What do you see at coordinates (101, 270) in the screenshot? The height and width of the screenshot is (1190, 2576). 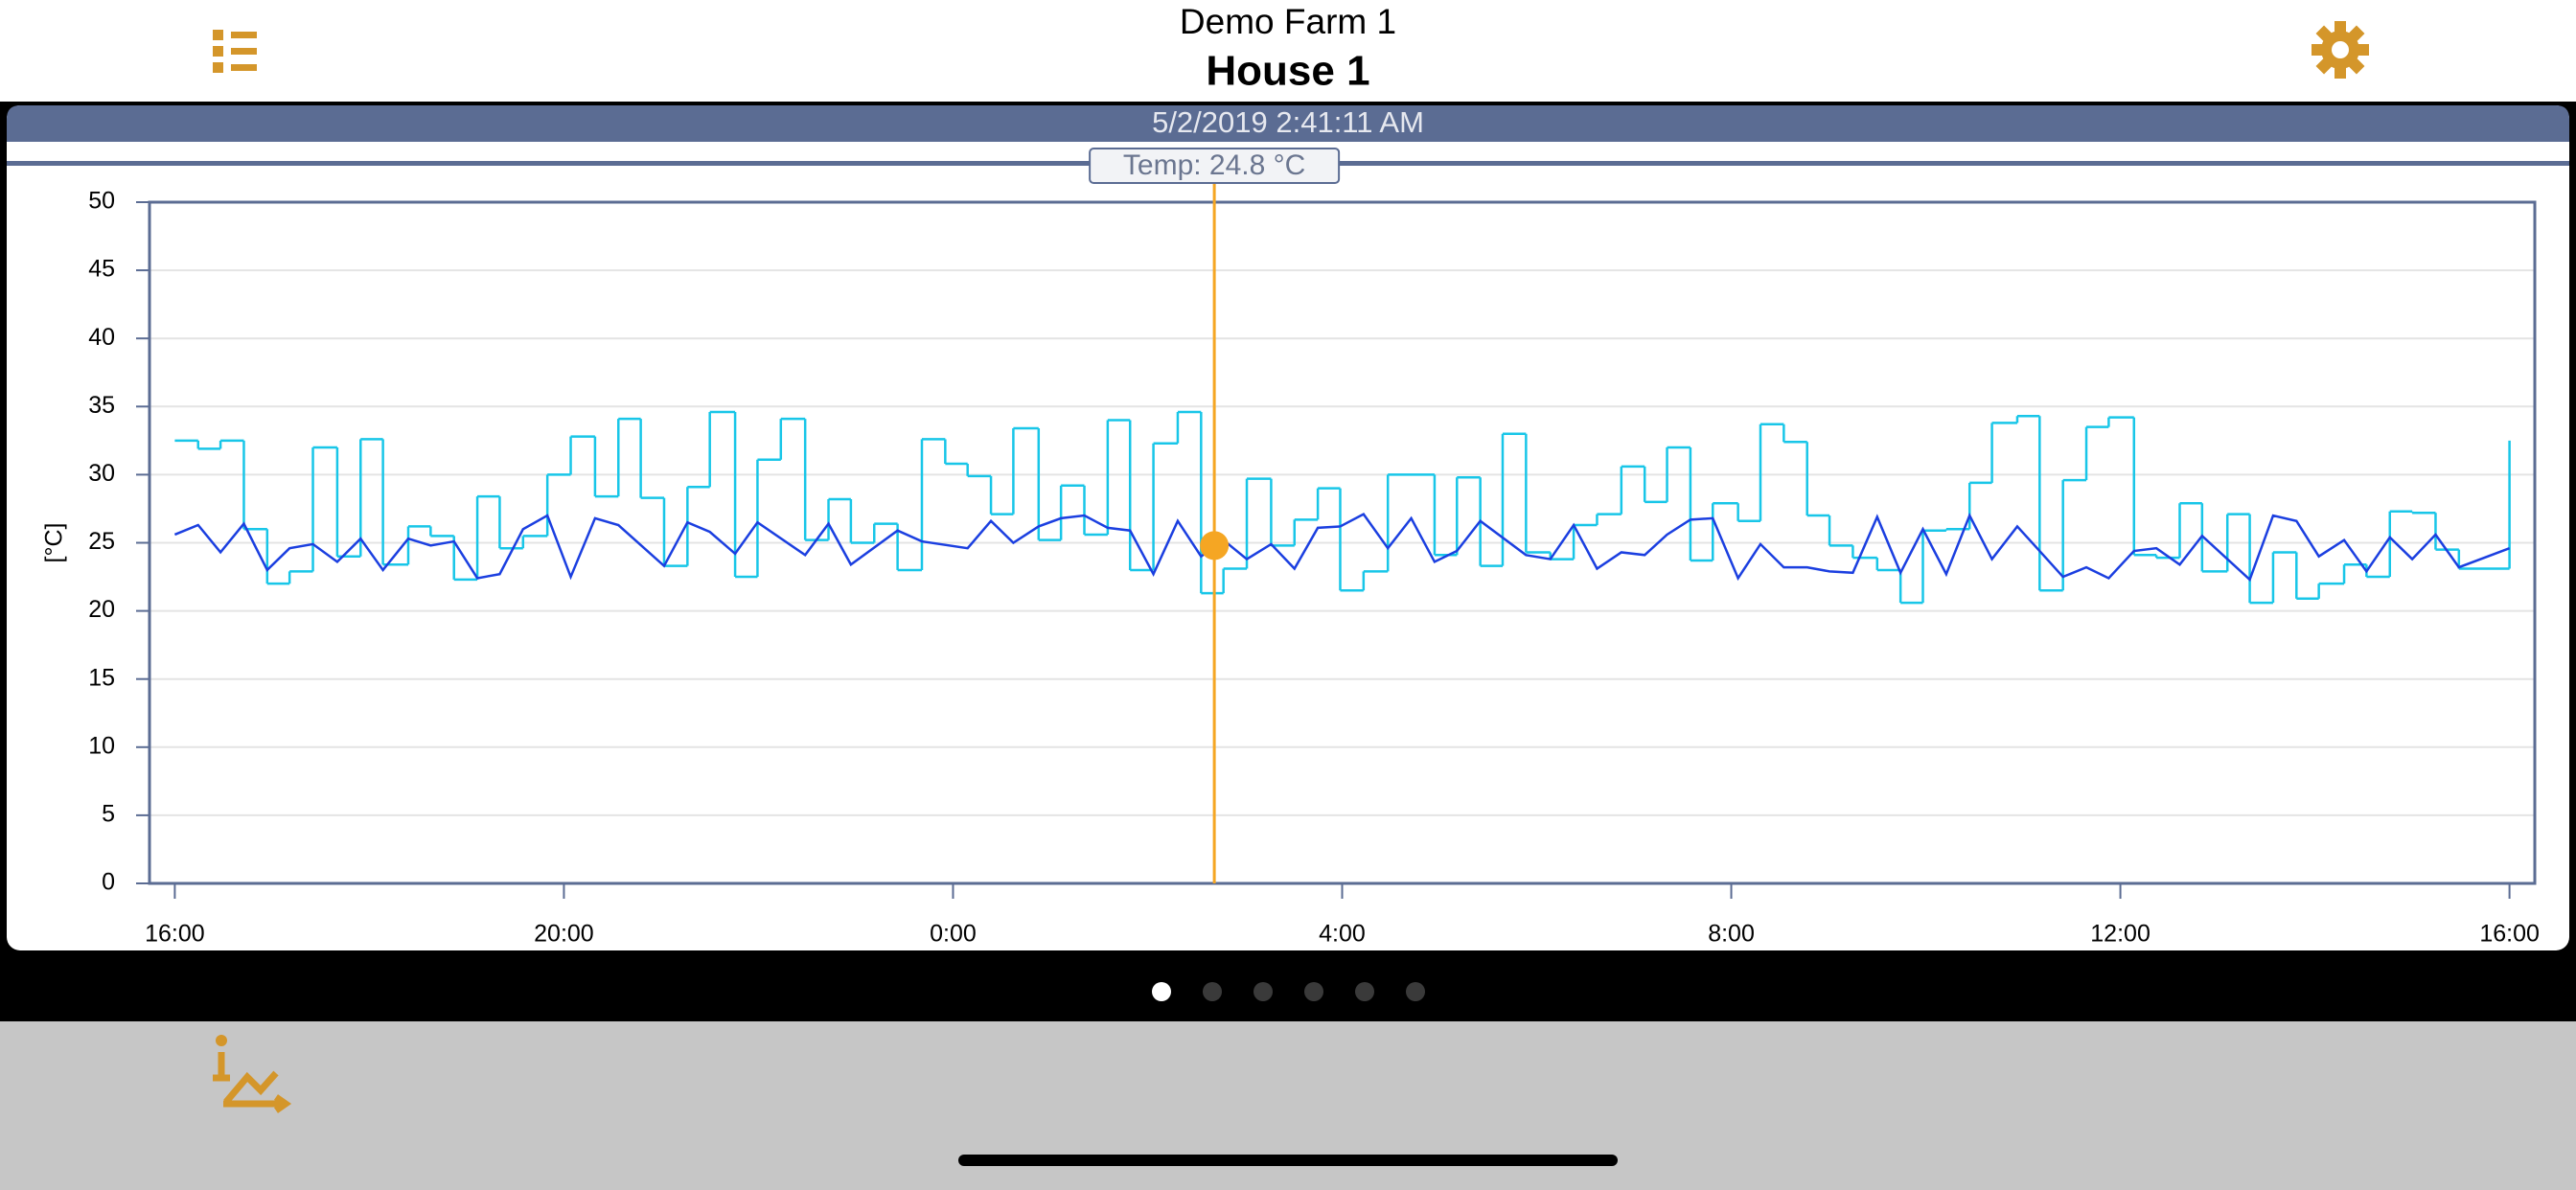 I see `y-tick-label: 45` at bounding box center [101, 270].